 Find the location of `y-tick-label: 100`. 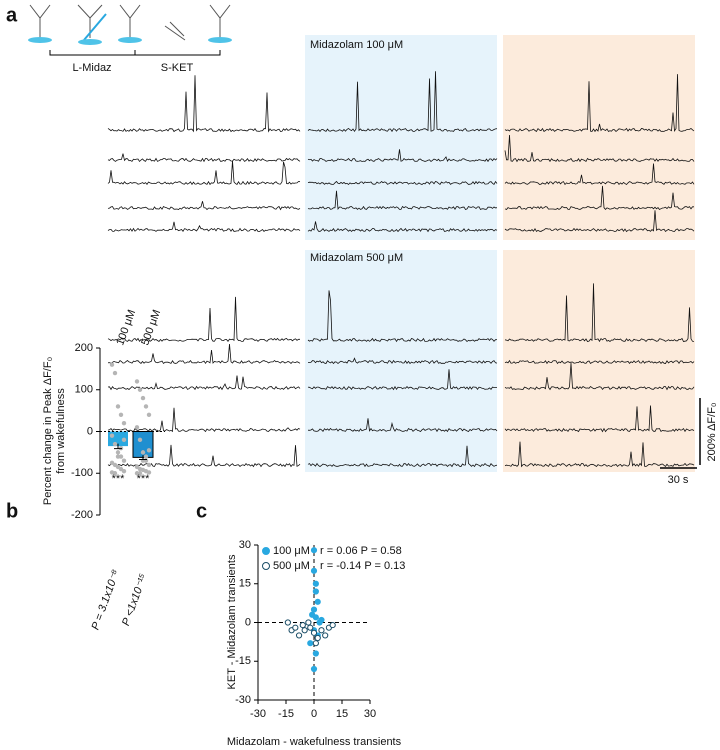

y-tick-label: 100 is located at coordinates (84, 390).